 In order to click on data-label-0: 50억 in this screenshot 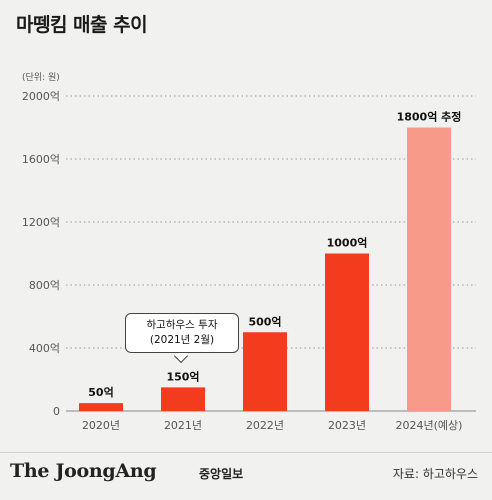, I will do `click(100, 392)`.